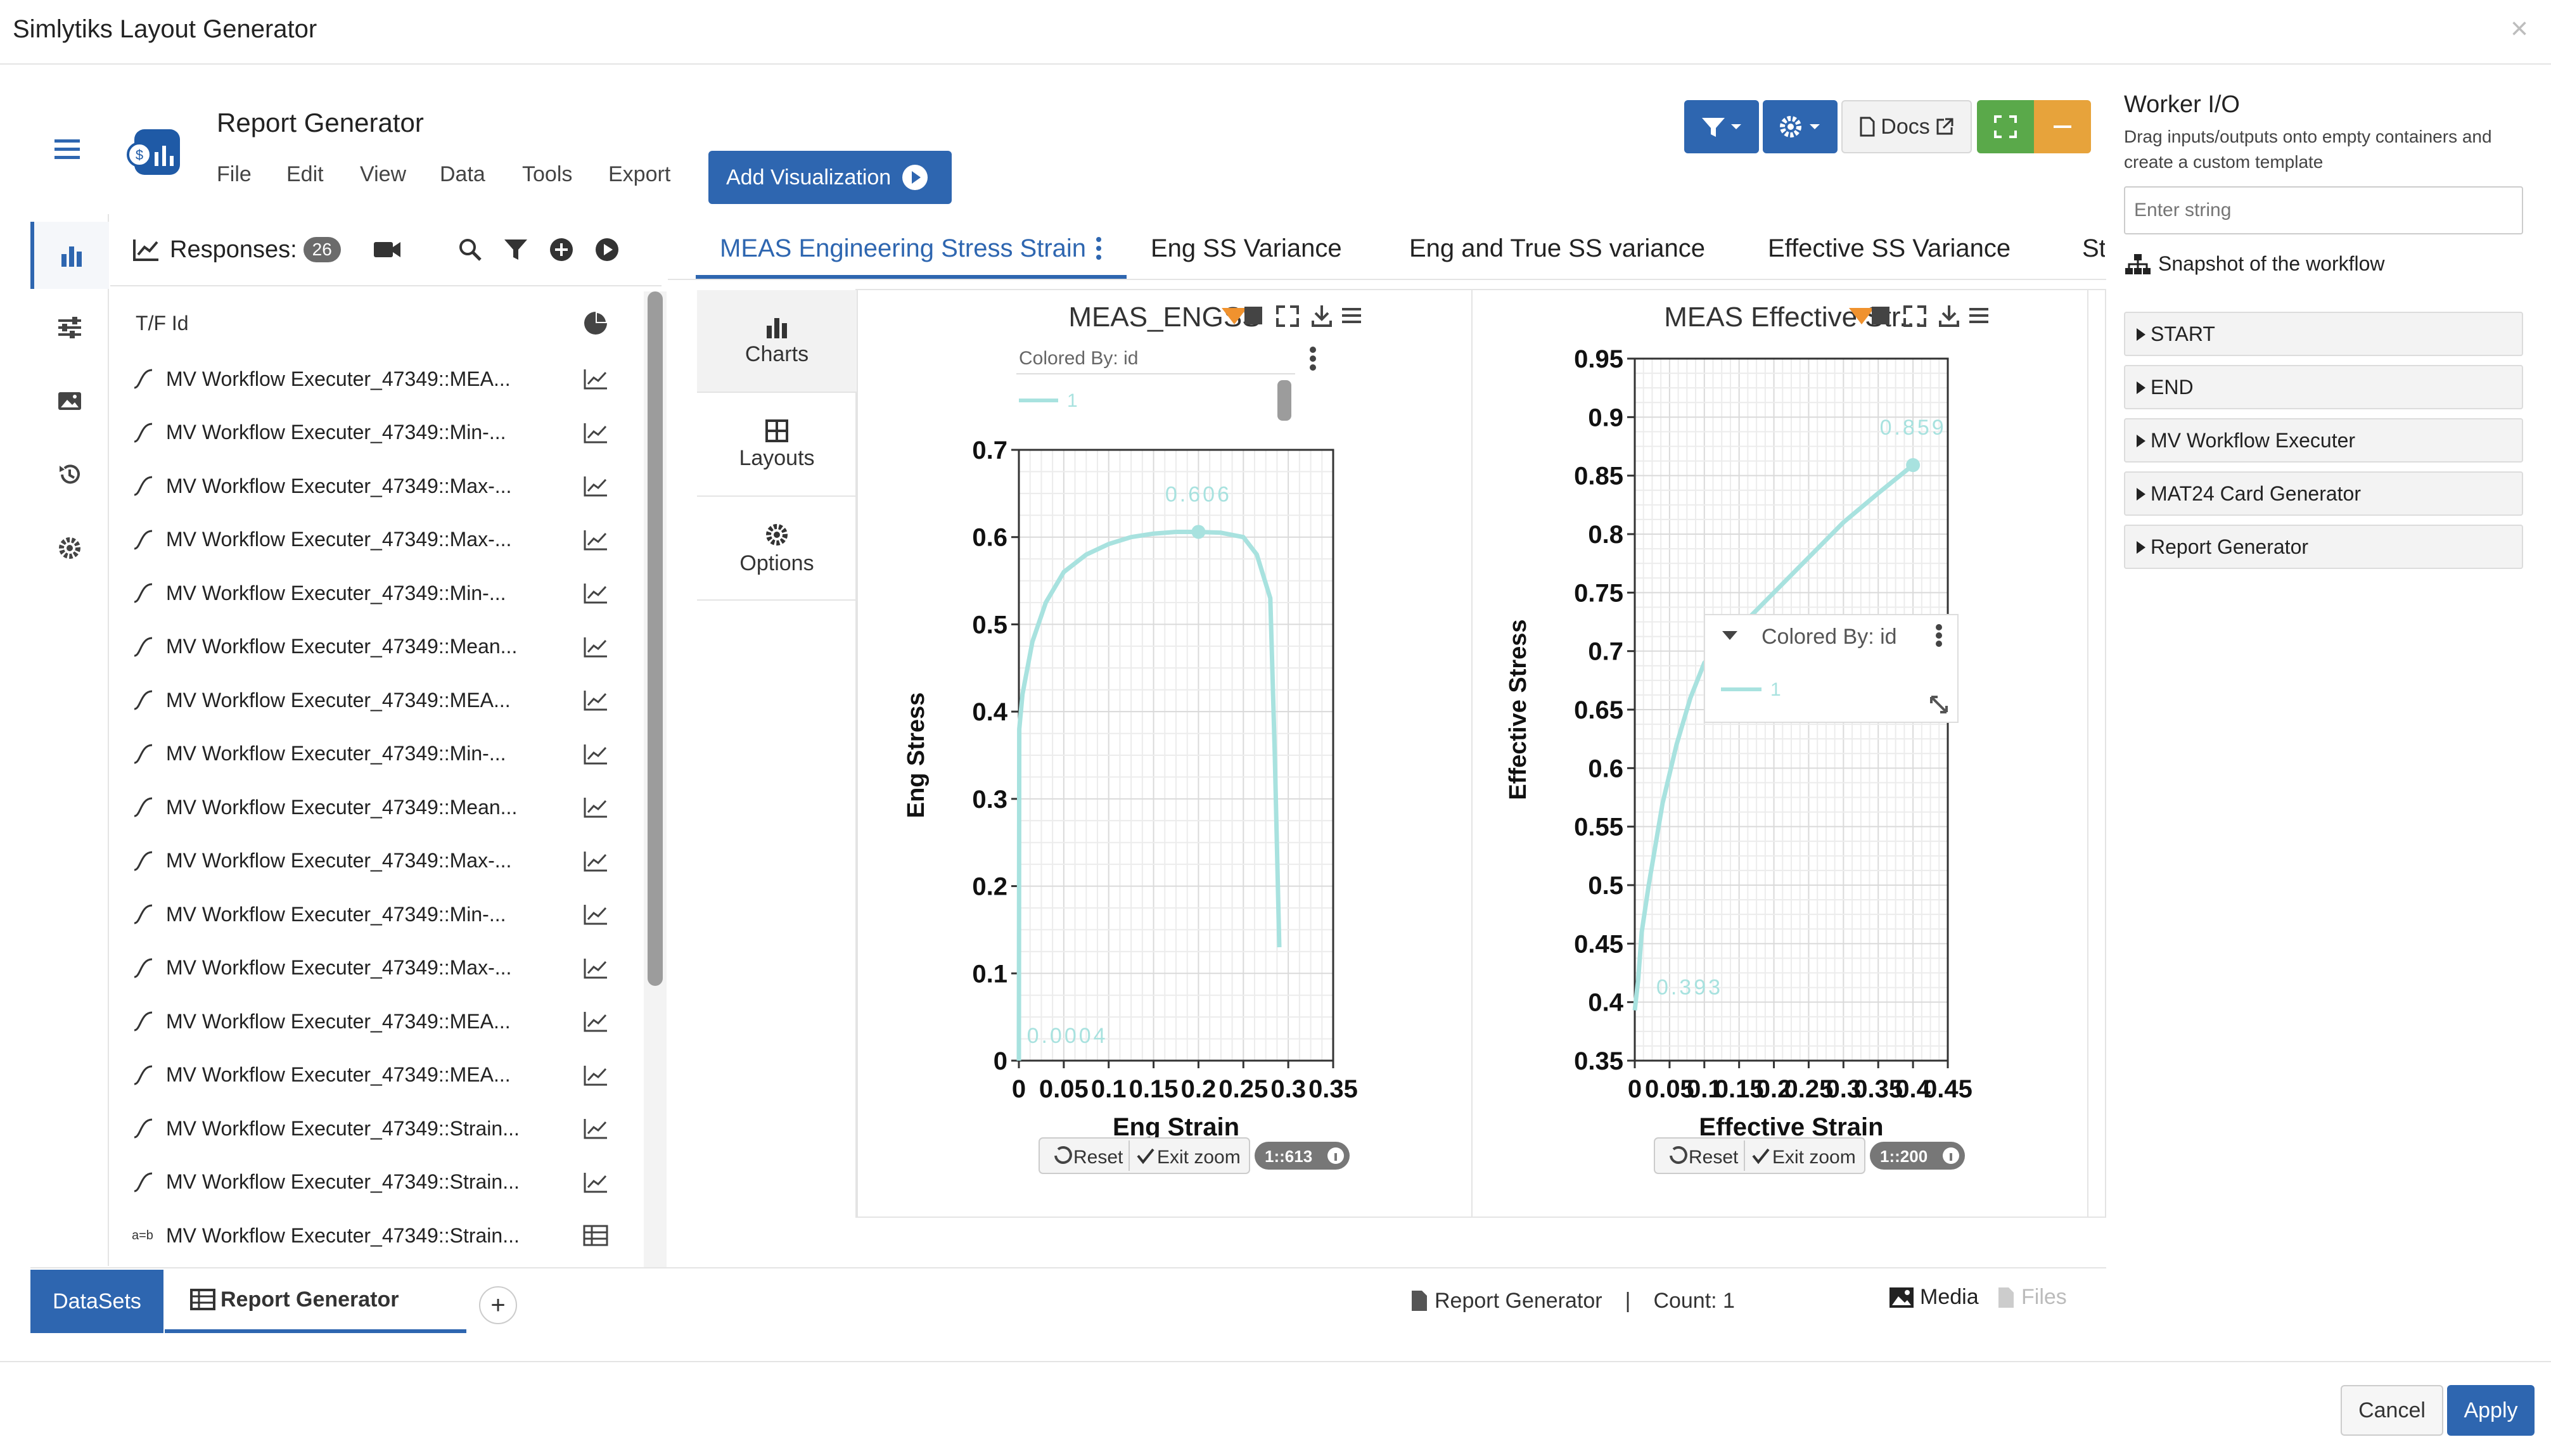 This screenshot has width=2551, height=1456. Describe the element at coordinates (595, 1235) in the screenshot. I see `table-icon` at that location.